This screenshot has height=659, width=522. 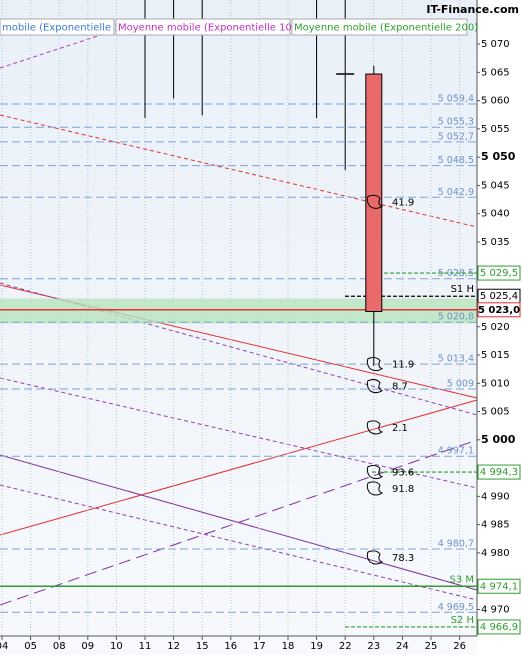 What do you see at coordinates (456, 607) in the screenshot?
I see `level-label: 4 969,5` at bounding box center [456, 607].